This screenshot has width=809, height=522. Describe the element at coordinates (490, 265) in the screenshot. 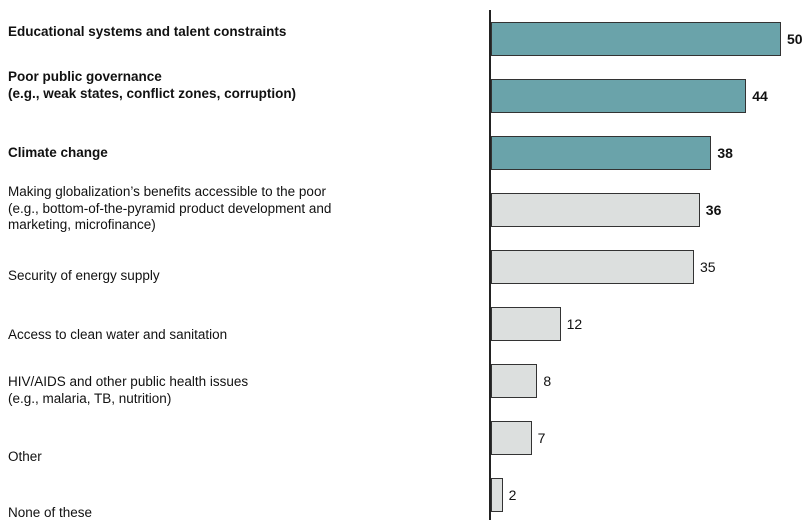

I see `axis-line` at that location.